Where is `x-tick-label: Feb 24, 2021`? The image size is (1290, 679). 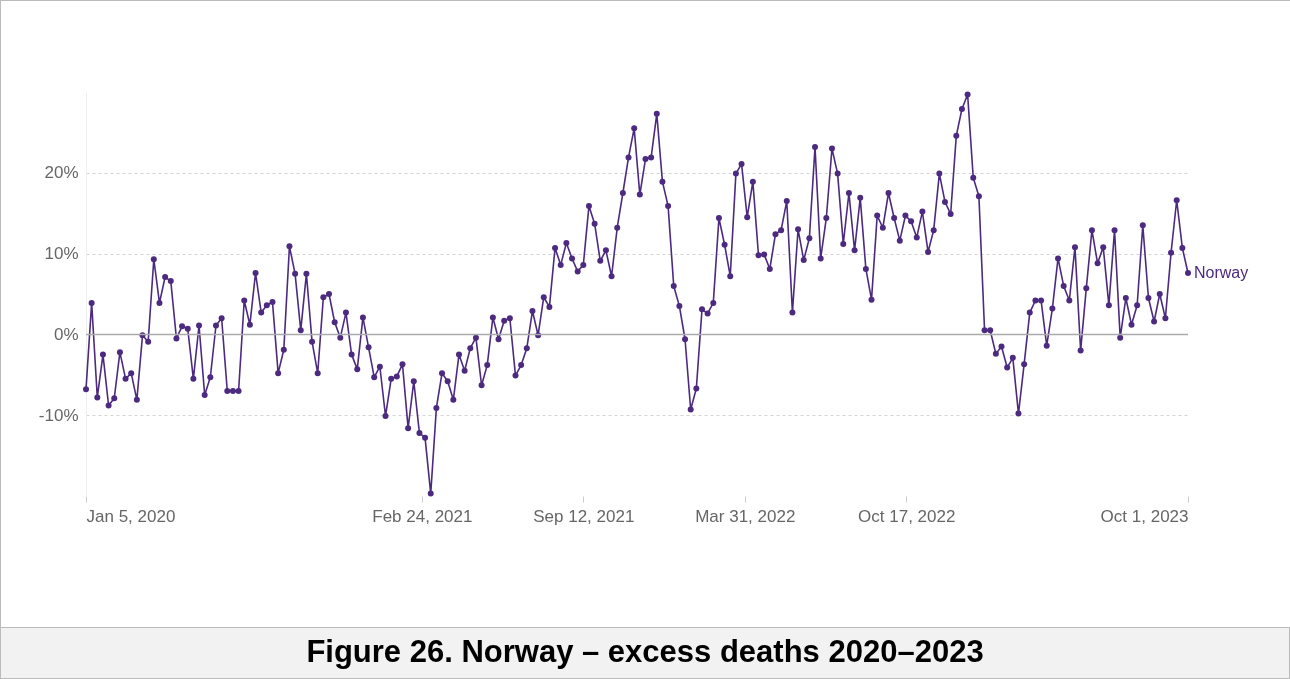
x-tick-label: Feb 24, 2021 is located at coordinates (422, 516).